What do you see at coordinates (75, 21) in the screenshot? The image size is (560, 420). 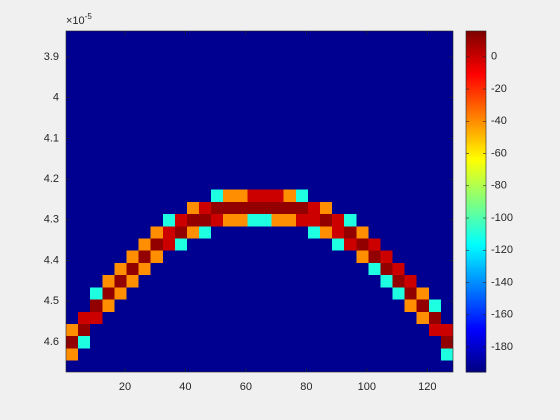 I see `multiplier-base: ×10` at bounding box center [75, 21].